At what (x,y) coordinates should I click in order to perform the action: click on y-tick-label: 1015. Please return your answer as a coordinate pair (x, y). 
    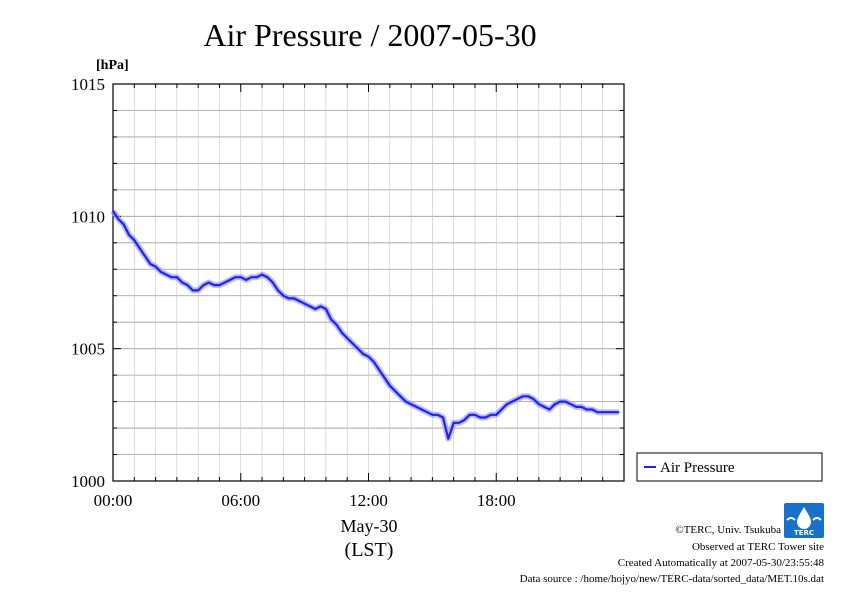
    Looking at the image, I should click on (88, 84).